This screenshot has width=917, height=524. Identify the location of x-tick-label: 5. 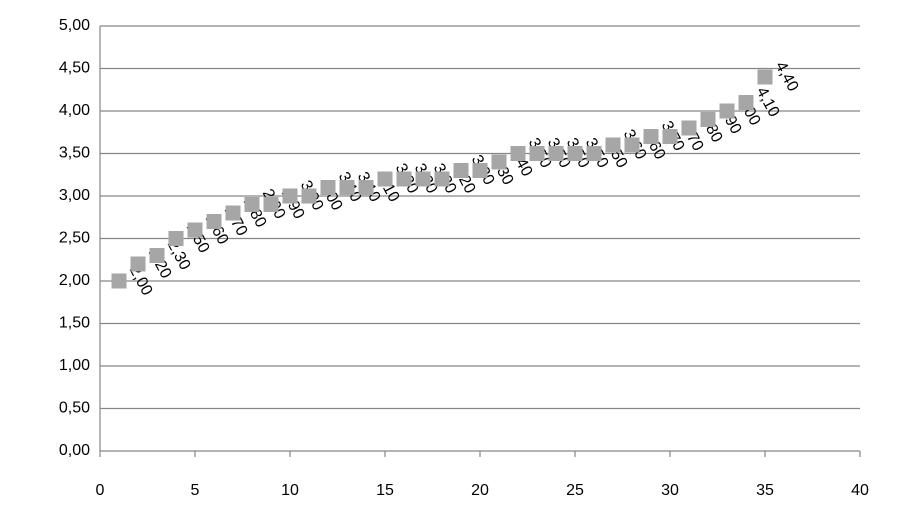
(195, 490).